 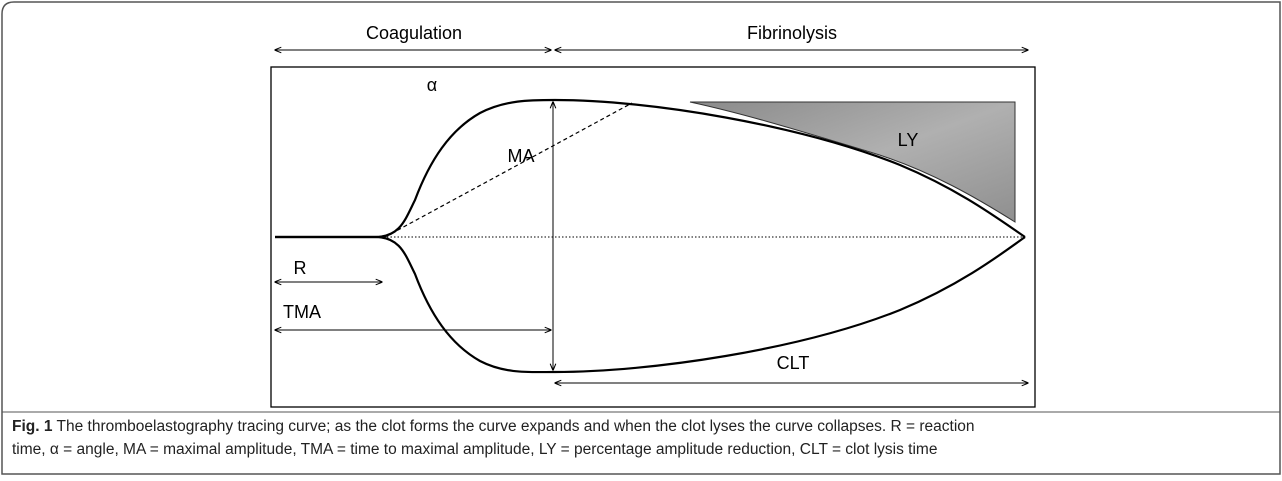 I want to click on phase-label: Coagulation, so click(x=414, y=33).